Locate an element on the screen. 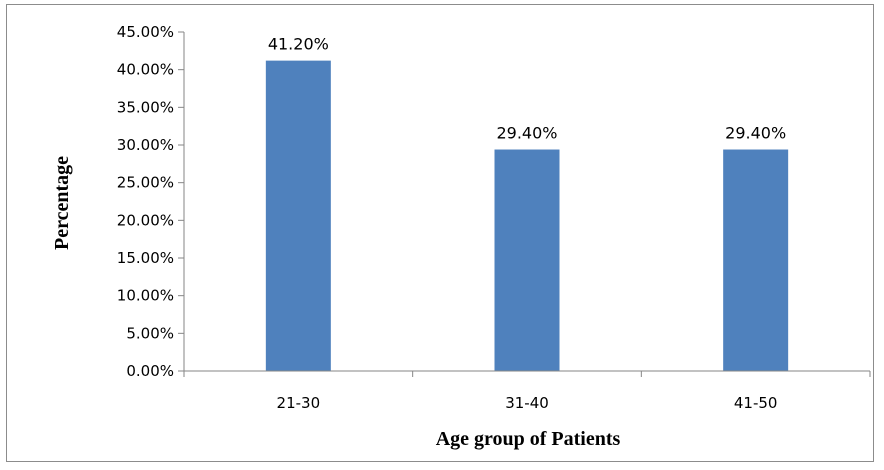  data-labels: 41.20% 29.40% 29.40% is located at coordinates (527, 89).